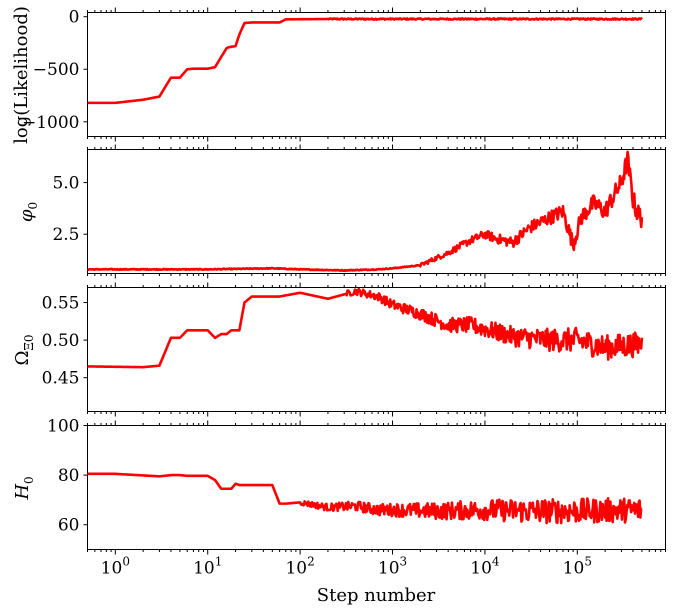 This screenshot has width=674, height=613. Describe the element at coordinates (22, 358) in the screenshot. I see `y-axis-label-main: Ω` at that location.